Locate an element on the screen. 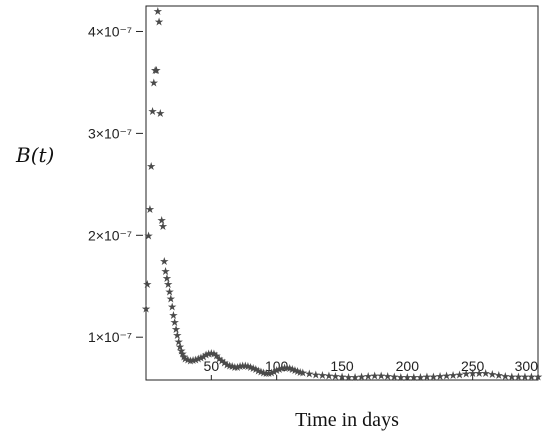 Image resolution: width=550 pixels, height=441 pixels. x-tick-label: 50 is located at coordinates (212, 366).